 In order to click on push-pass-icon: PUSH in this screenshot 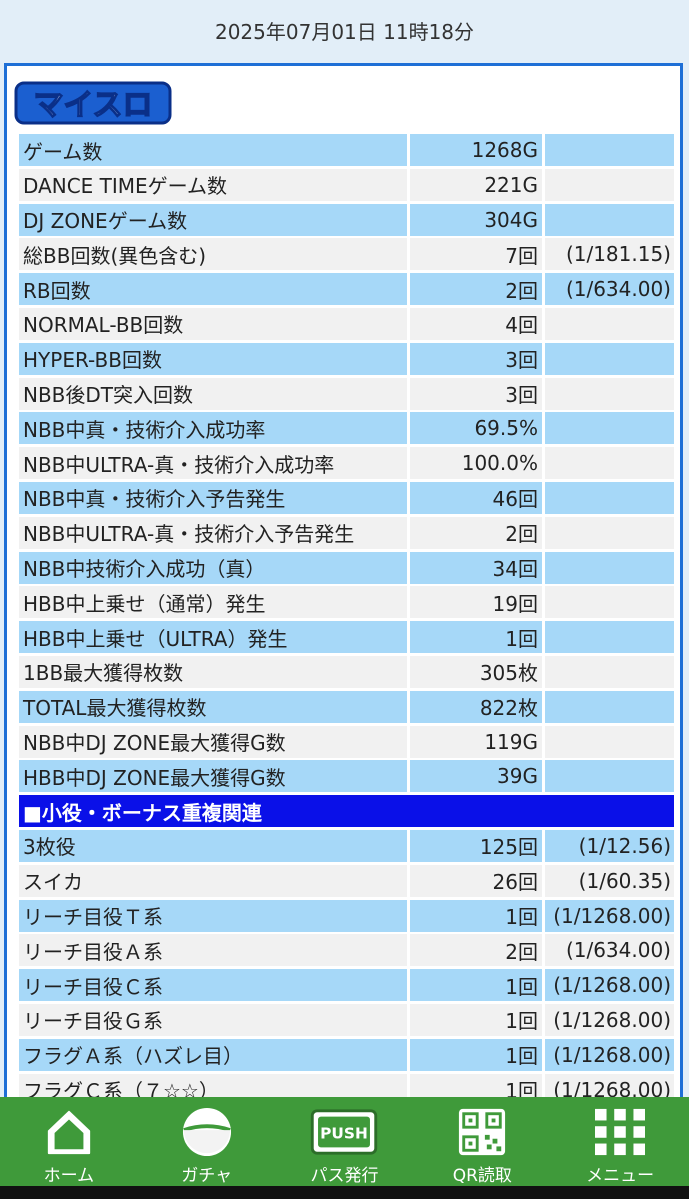, I will do `click(344, 1132)`.